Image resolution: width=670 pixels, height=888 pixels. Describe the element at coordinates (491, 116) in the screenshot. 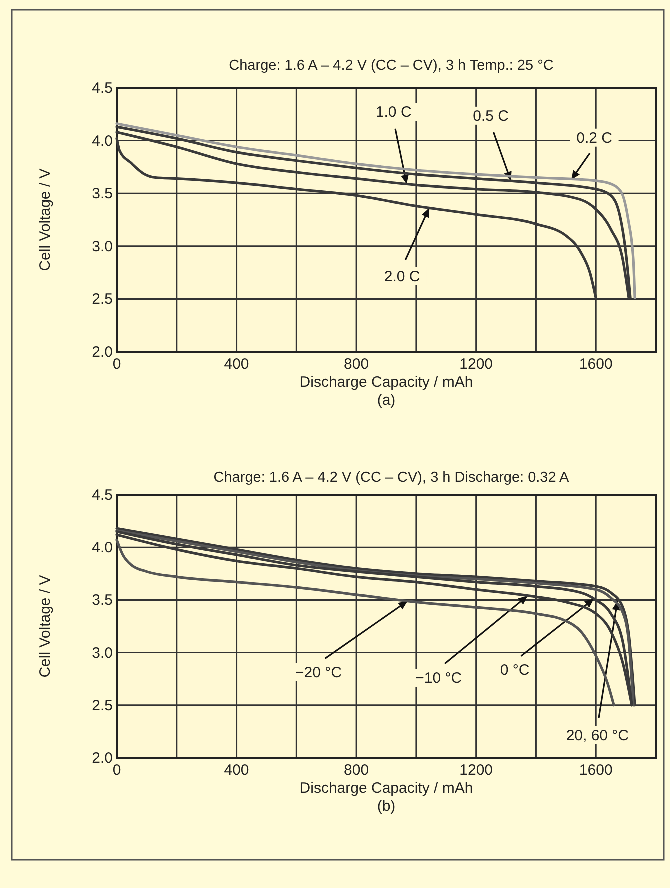

I see `annotation: 0.5 C` at that location.